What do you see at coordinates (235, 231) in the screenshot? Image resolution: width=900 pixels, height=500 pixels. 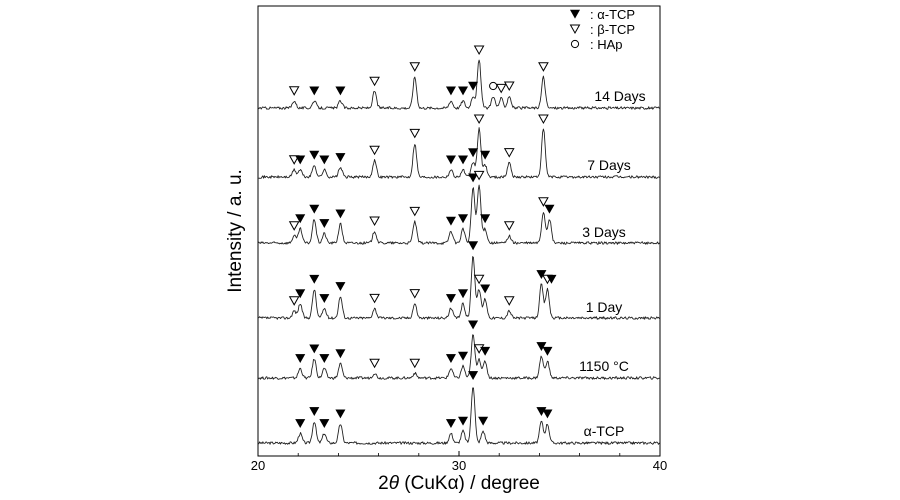 I see `y-axis-title: Intensity / a. u.` at bounding box center [235, 231].